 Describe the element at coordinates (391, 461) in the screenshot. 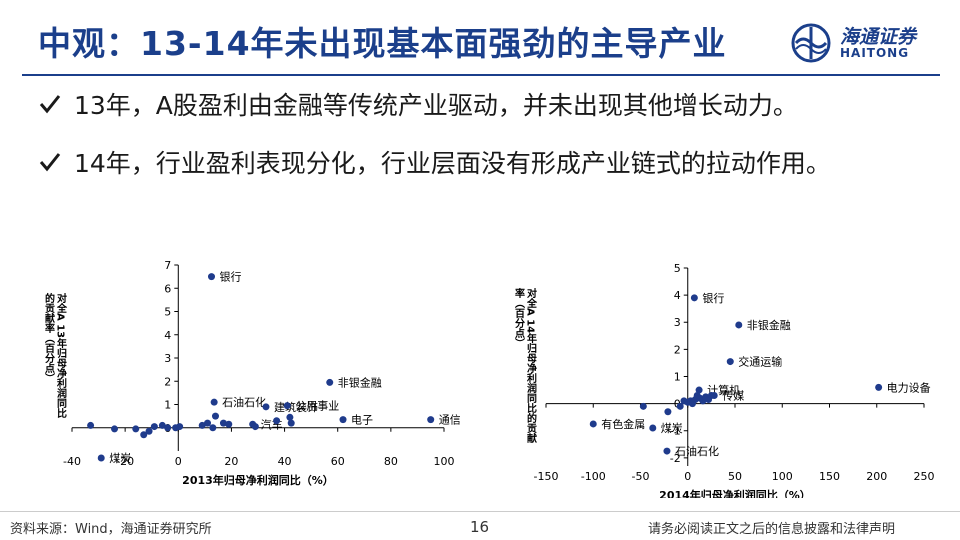

I see `x-tick-label: 80` at that location.